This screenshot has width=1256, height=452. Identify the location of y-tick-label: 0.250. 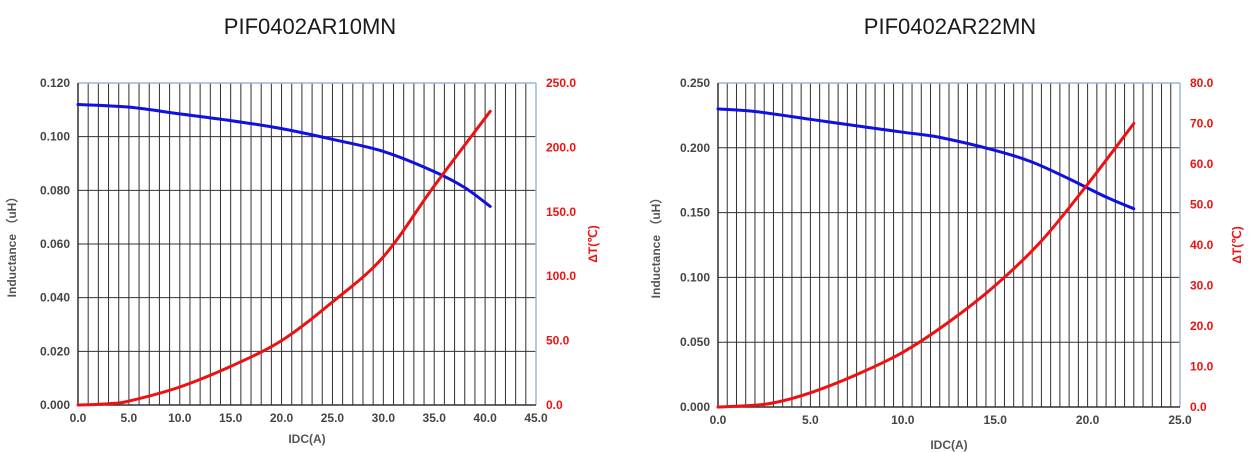
(695, 83).